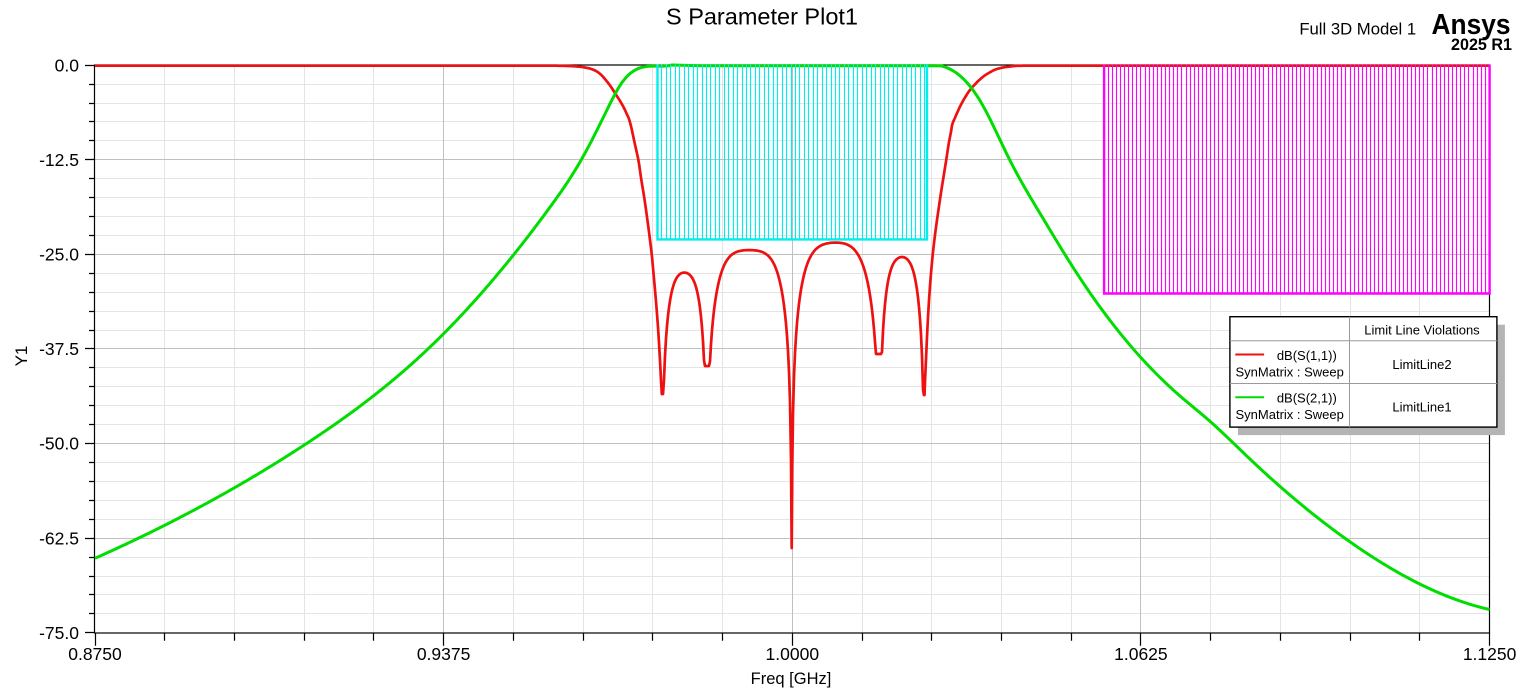 This screenshot has width=1526, height=697. I want to click on svg-text: LimitLine2, so click(1421, 364).